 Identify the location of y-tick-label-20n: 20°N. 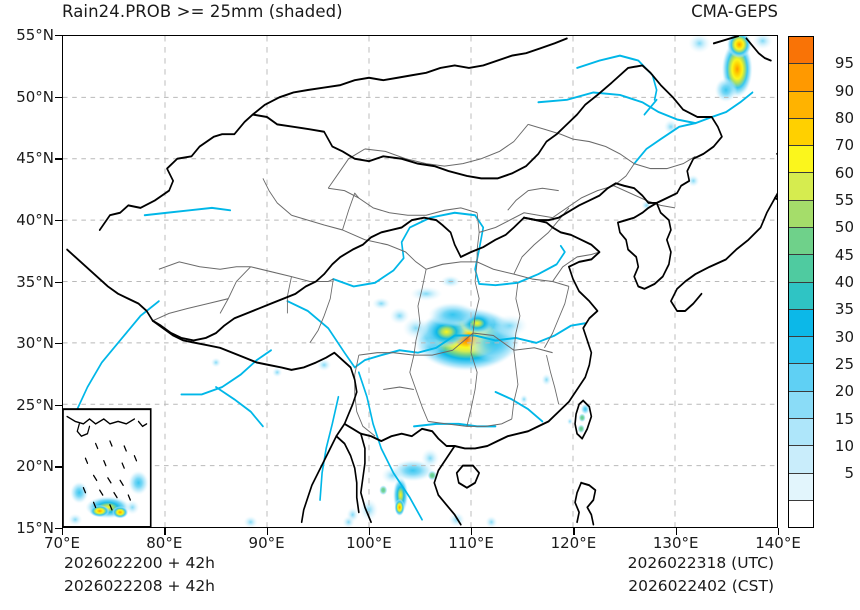
(35, 466).